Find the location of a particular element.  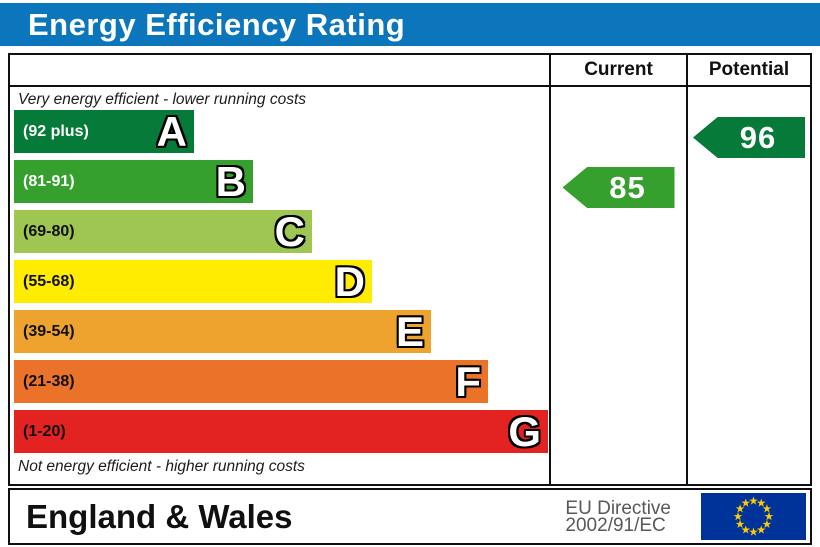

footer-bar: England & Wales EU Directive 2002/91/EC is located at coordinates (410, 516).